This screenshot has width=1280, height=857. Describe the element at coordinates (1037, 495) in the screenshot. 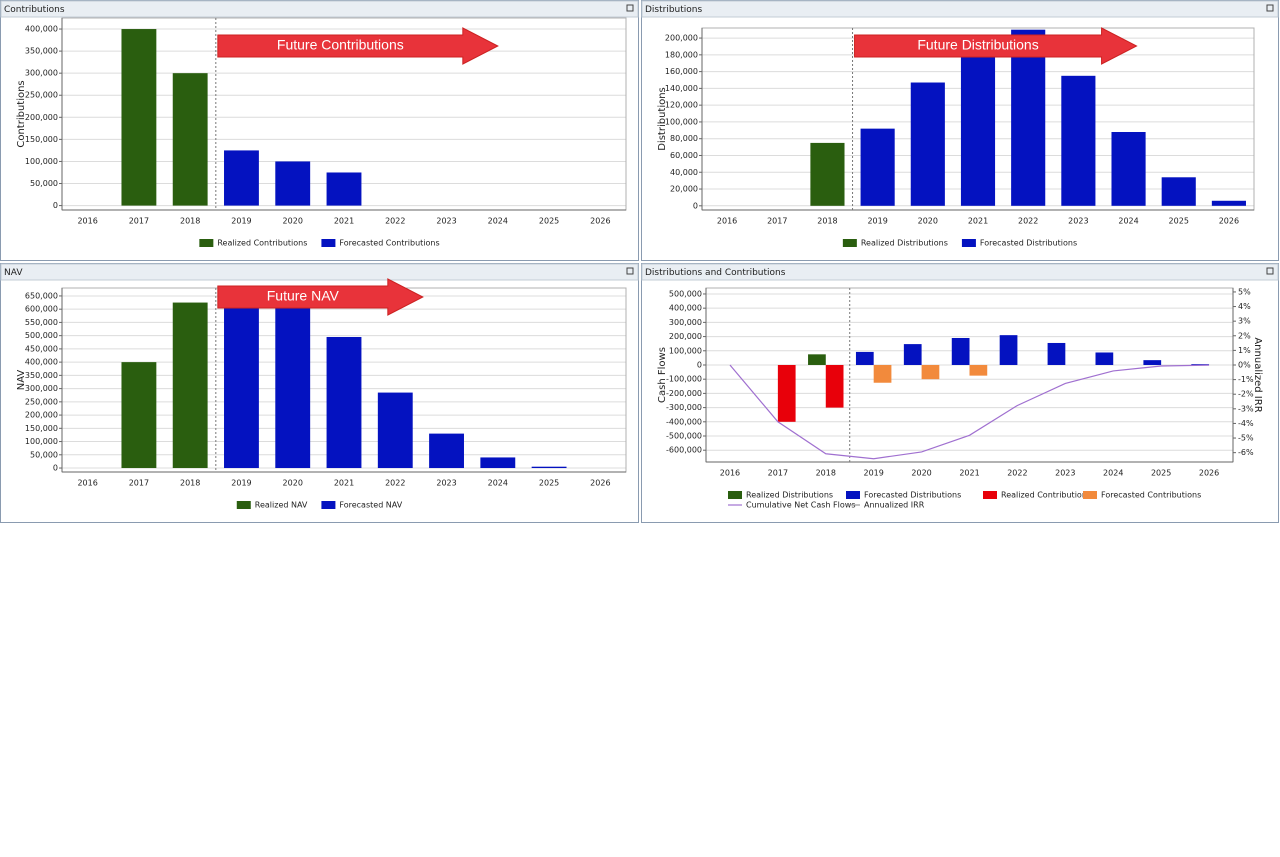

I see `legend-item: Realized Contributions` at that location.